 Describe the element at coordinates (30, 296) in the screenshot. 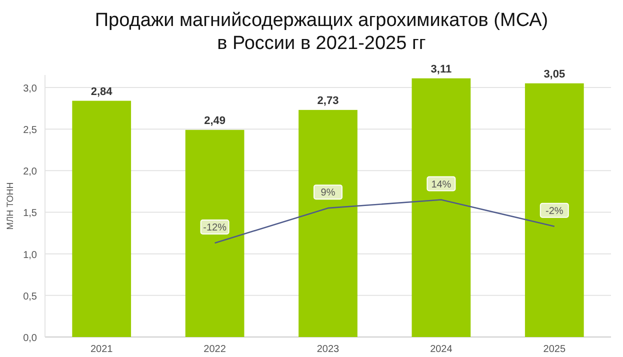

I see `y-tick-label: 0,5` at that location.